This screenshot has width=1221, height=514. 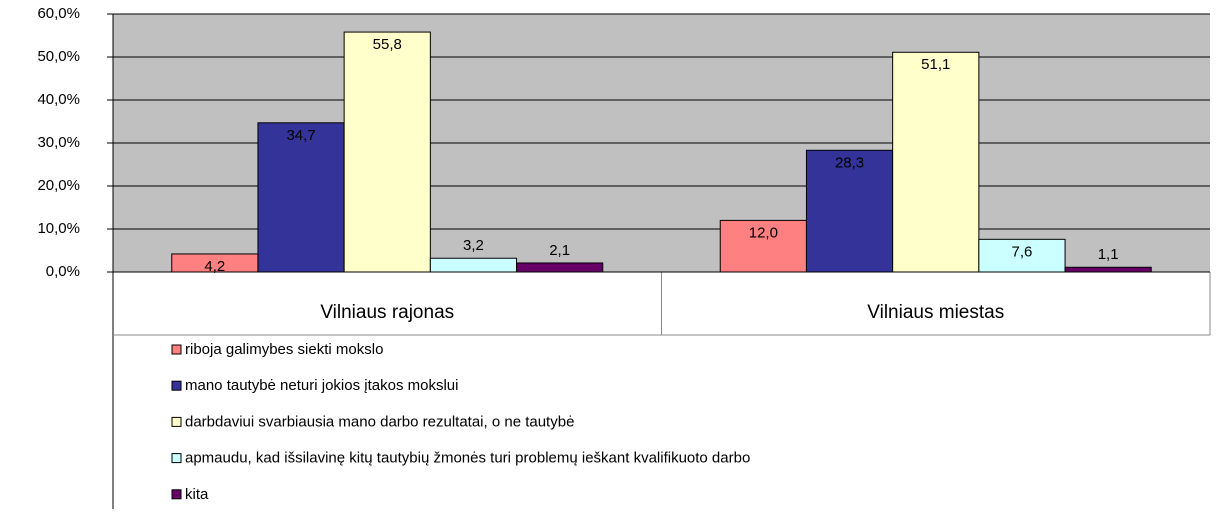 I want to click on y-tick-label: 10,0%, so click(x=58, y=228).